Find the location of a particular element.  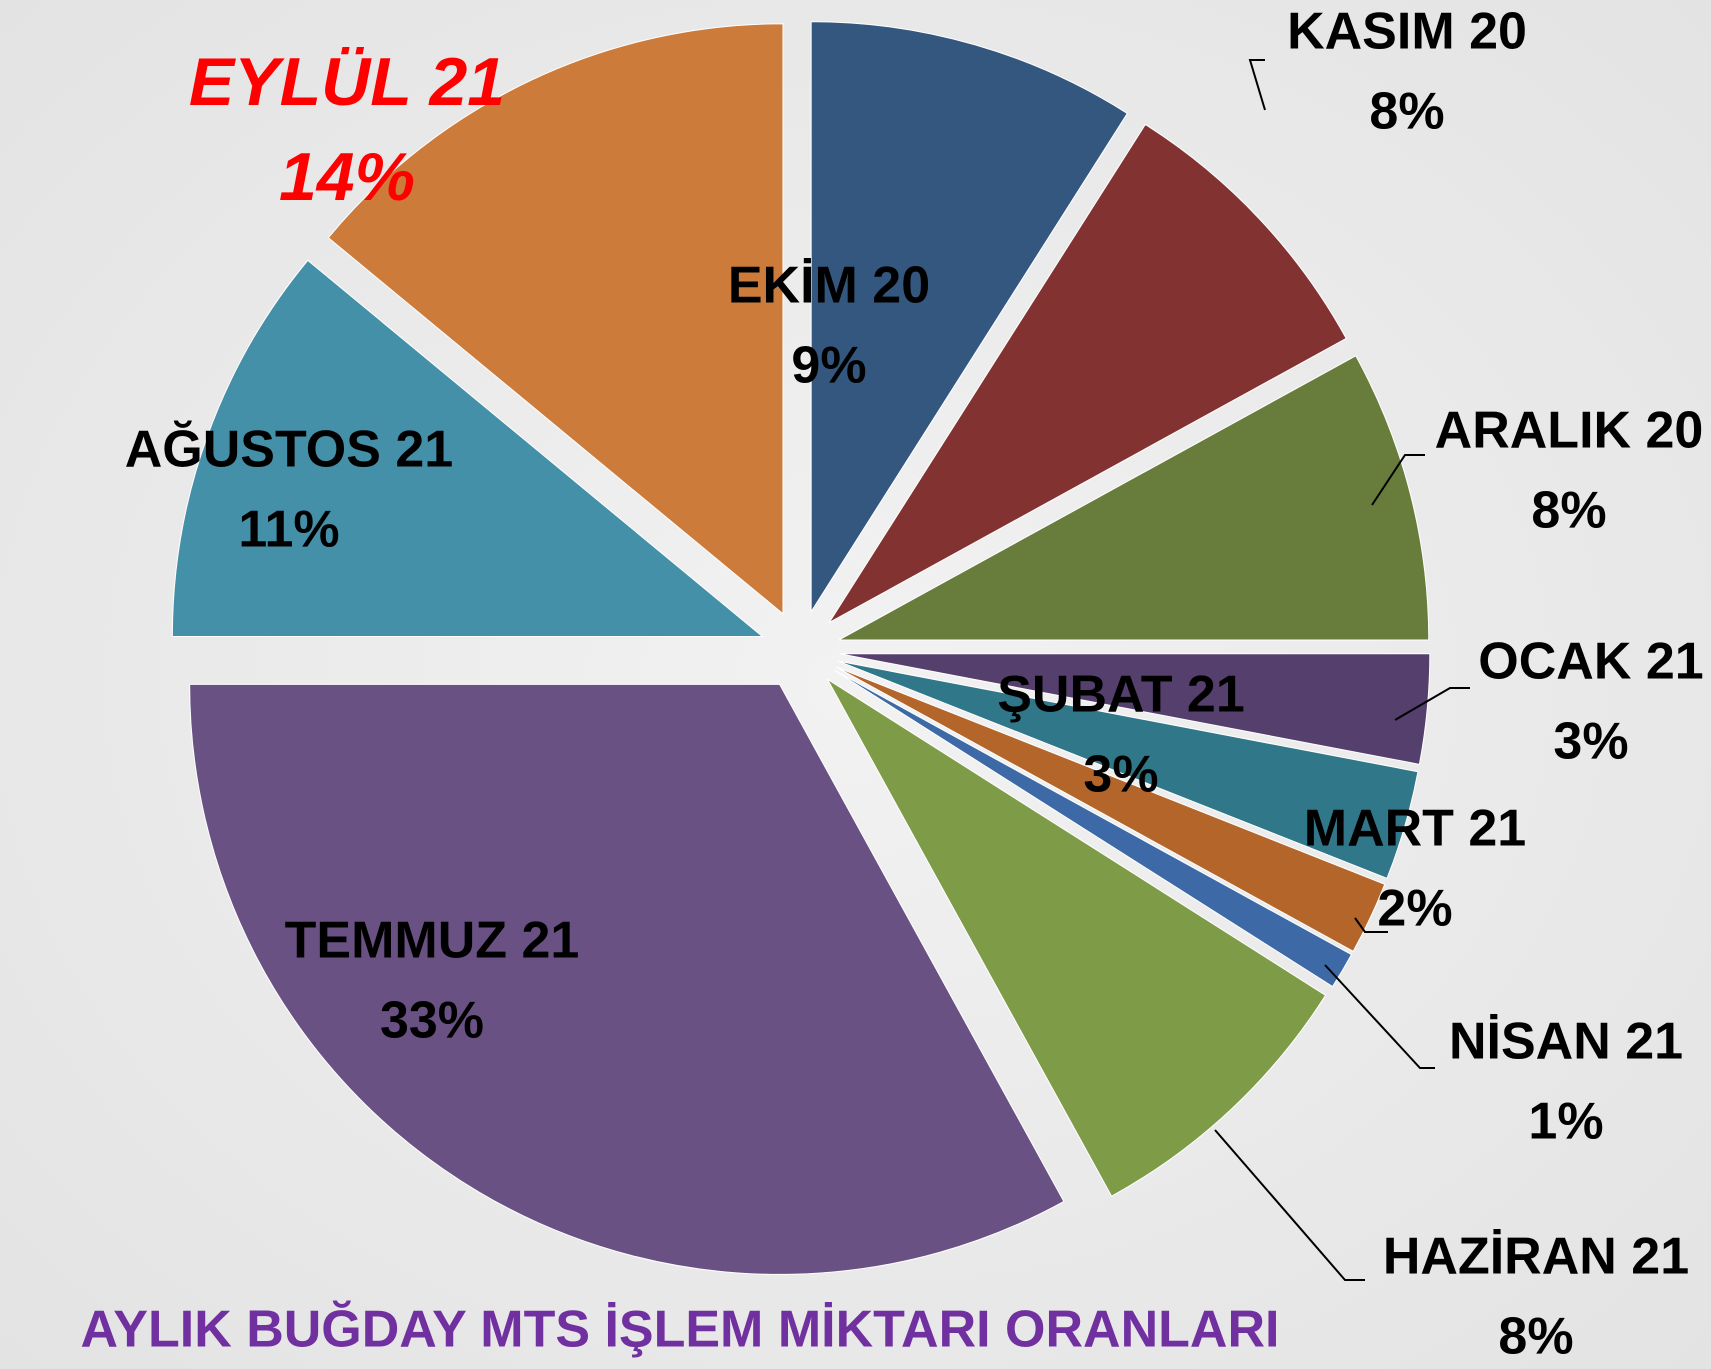

slice-label: MART 21 is located at coordinates (1415, 829).